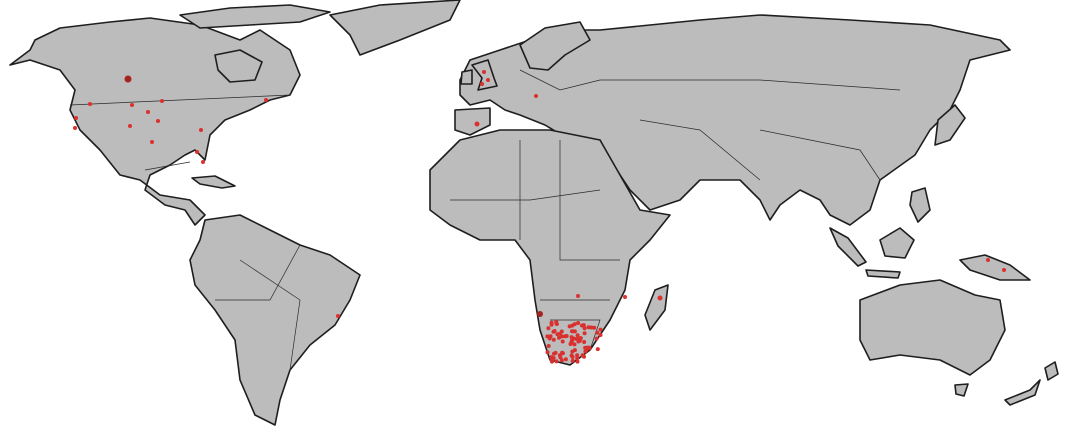 The width and height of the screenshot is (1070, 436). Describe the element at coordinates (213, 182) in the screenshot. I see `cuba` at that location.